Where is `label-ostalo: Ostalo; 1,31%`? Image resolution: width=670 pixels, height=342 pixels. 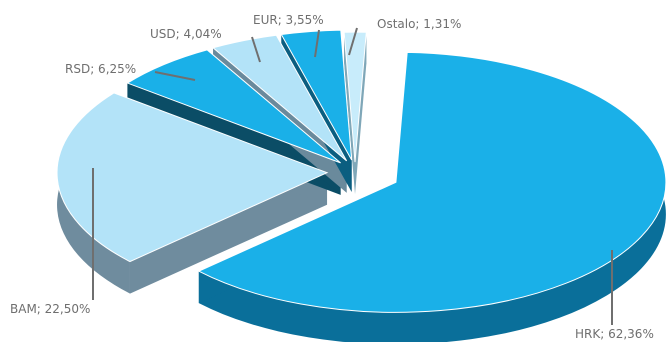
label-ostalo: Ostalo; 1,31% is located at coordinates (419, 24).